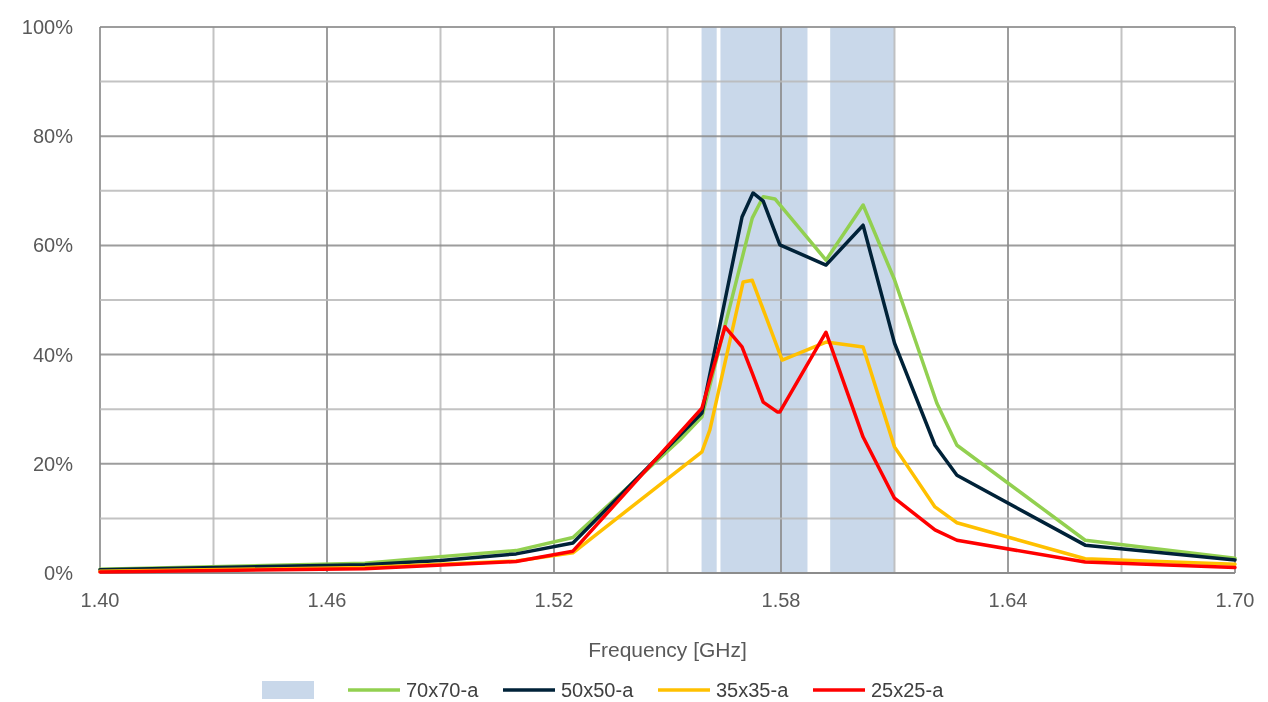 Image resolution: width=1268 pixels, height=702 pixels. What do you see at coordinates (908, 690) in the screenshot?
I see `legend-label: 25x25-a` at bounding box center [908, 690].